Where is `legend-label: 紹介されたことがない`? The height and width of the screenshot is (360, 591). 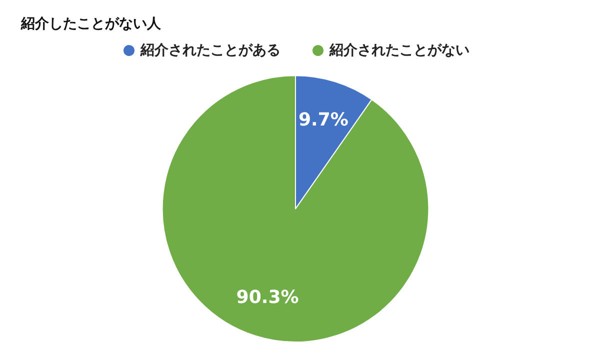 legend-label: 紹介されたことがない is located at coordinates (399, 50).